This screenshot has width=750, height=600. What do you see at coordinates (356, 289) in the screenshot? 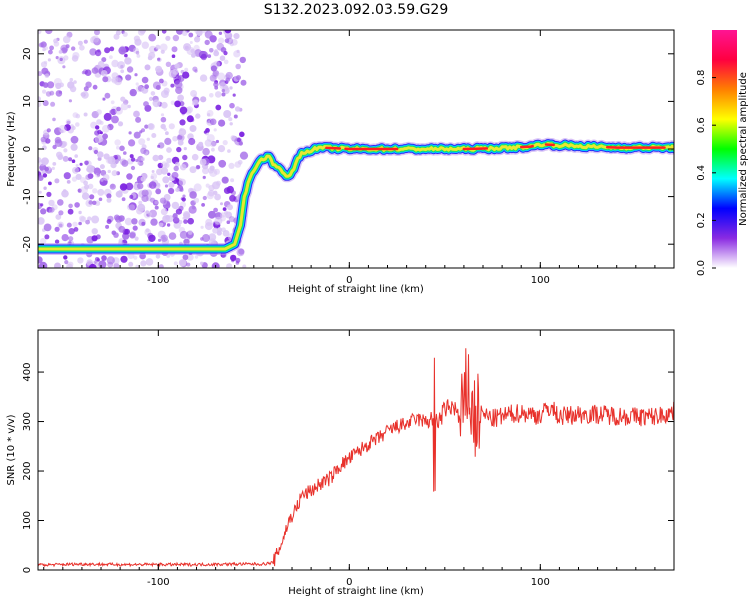
I see `spectrogram-x-axis-label: Height of straight line (km)` at bounding box center [356, 289].